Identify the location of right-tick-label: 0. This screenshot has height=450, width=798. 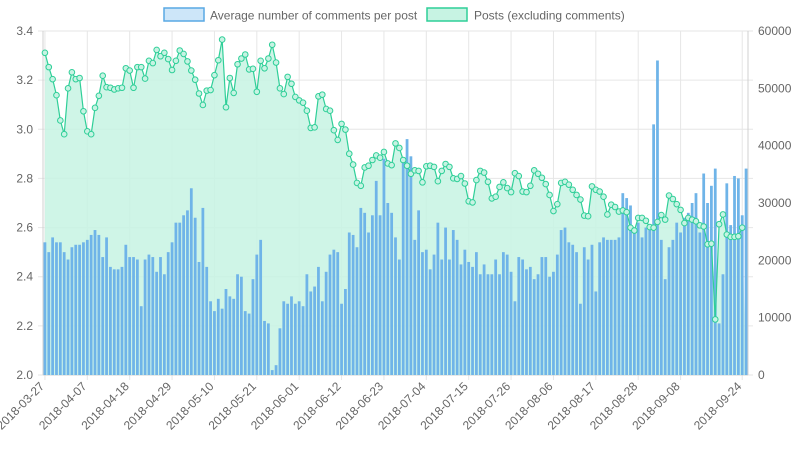
(761, 375).